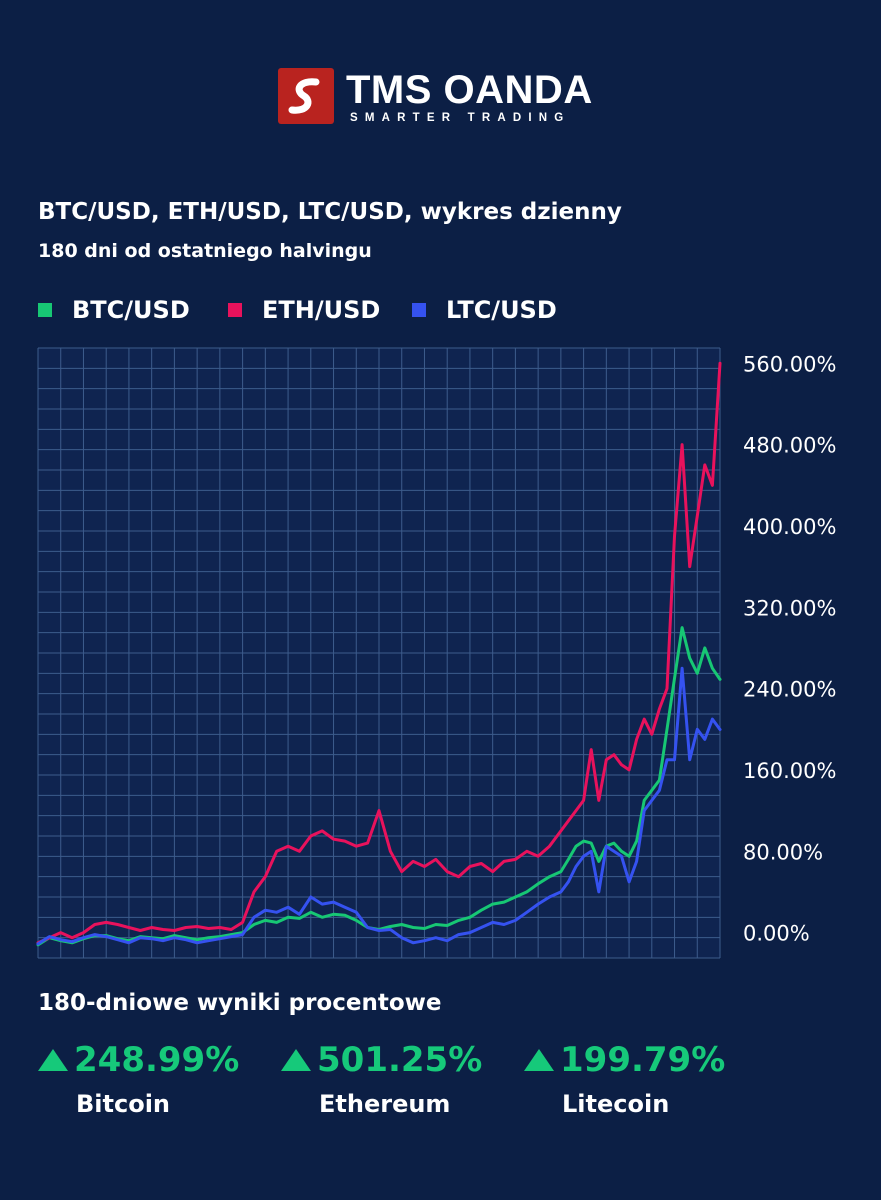 The width and height of the screenshot is (881, 1200). What do you see at coordinates (460, 118) in the screenshot?
I see `brand-tagline: SMARTER TRADING` at bounding box center [460, 118].